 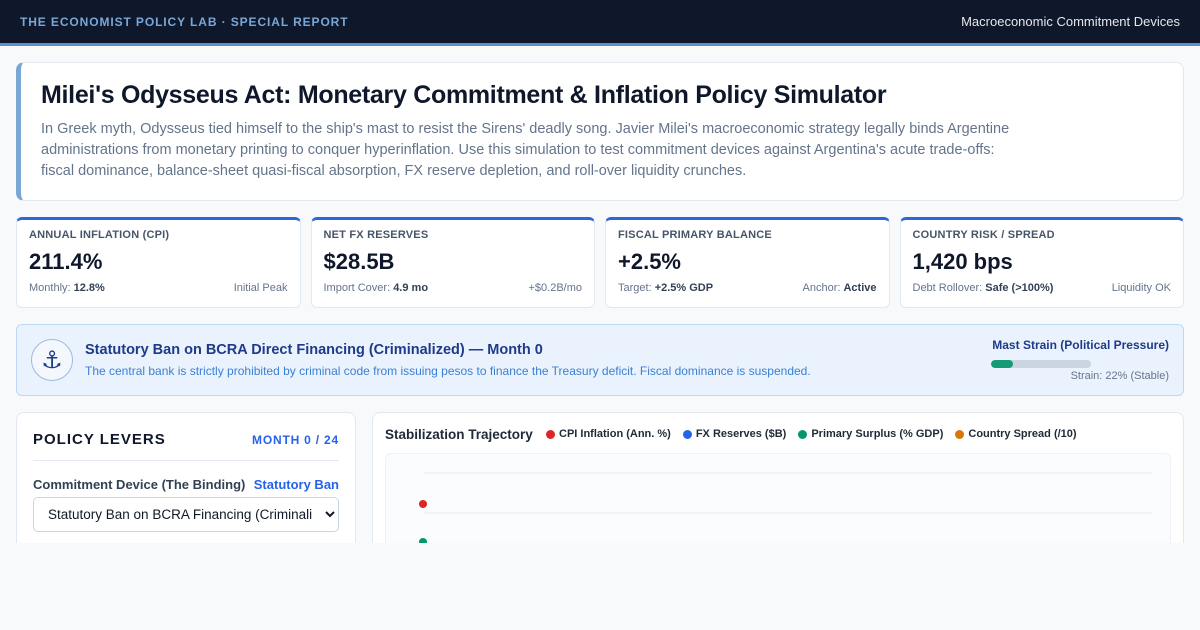 What do you see at coordinates (89, 288) in the screenshot?
I see `kpi-foot-value: 12.8%` at bounding box center [89, 288].